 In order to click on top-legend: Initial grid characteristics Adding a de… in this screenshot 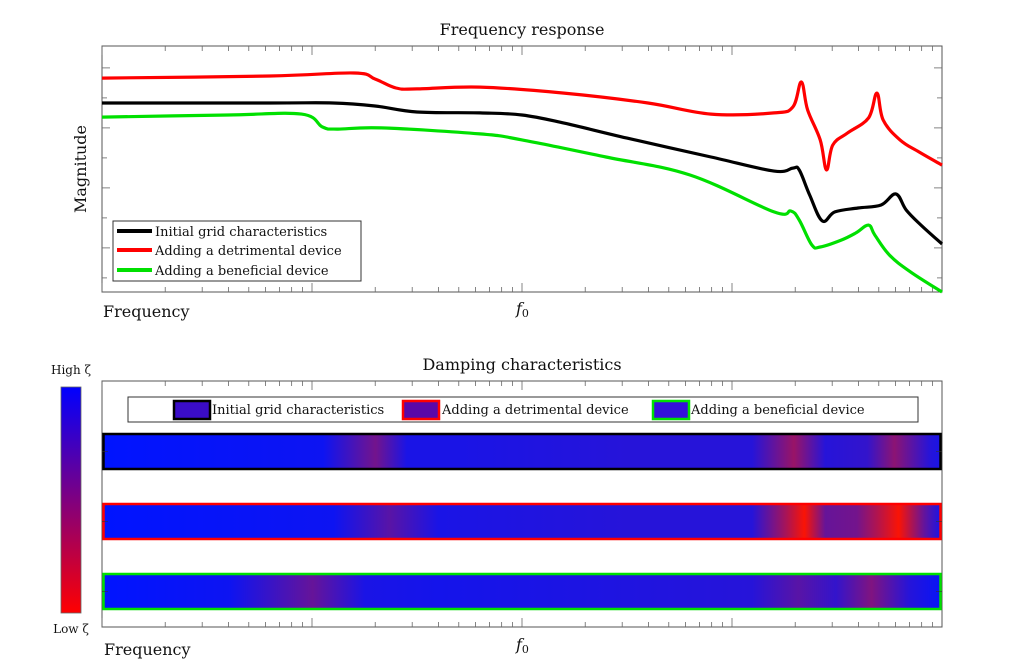, I will do `click(237, 251)`.